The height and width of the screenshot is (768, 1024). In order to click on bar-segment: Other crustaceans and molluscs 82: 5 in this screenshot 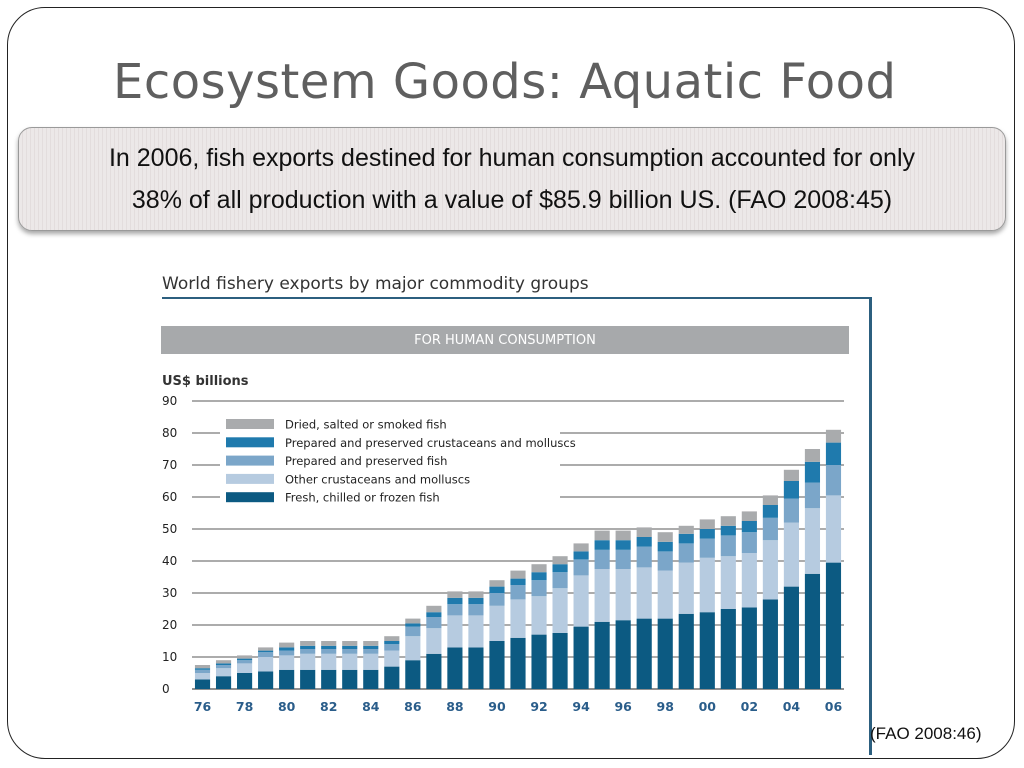, I will do `click(329, 661)`.